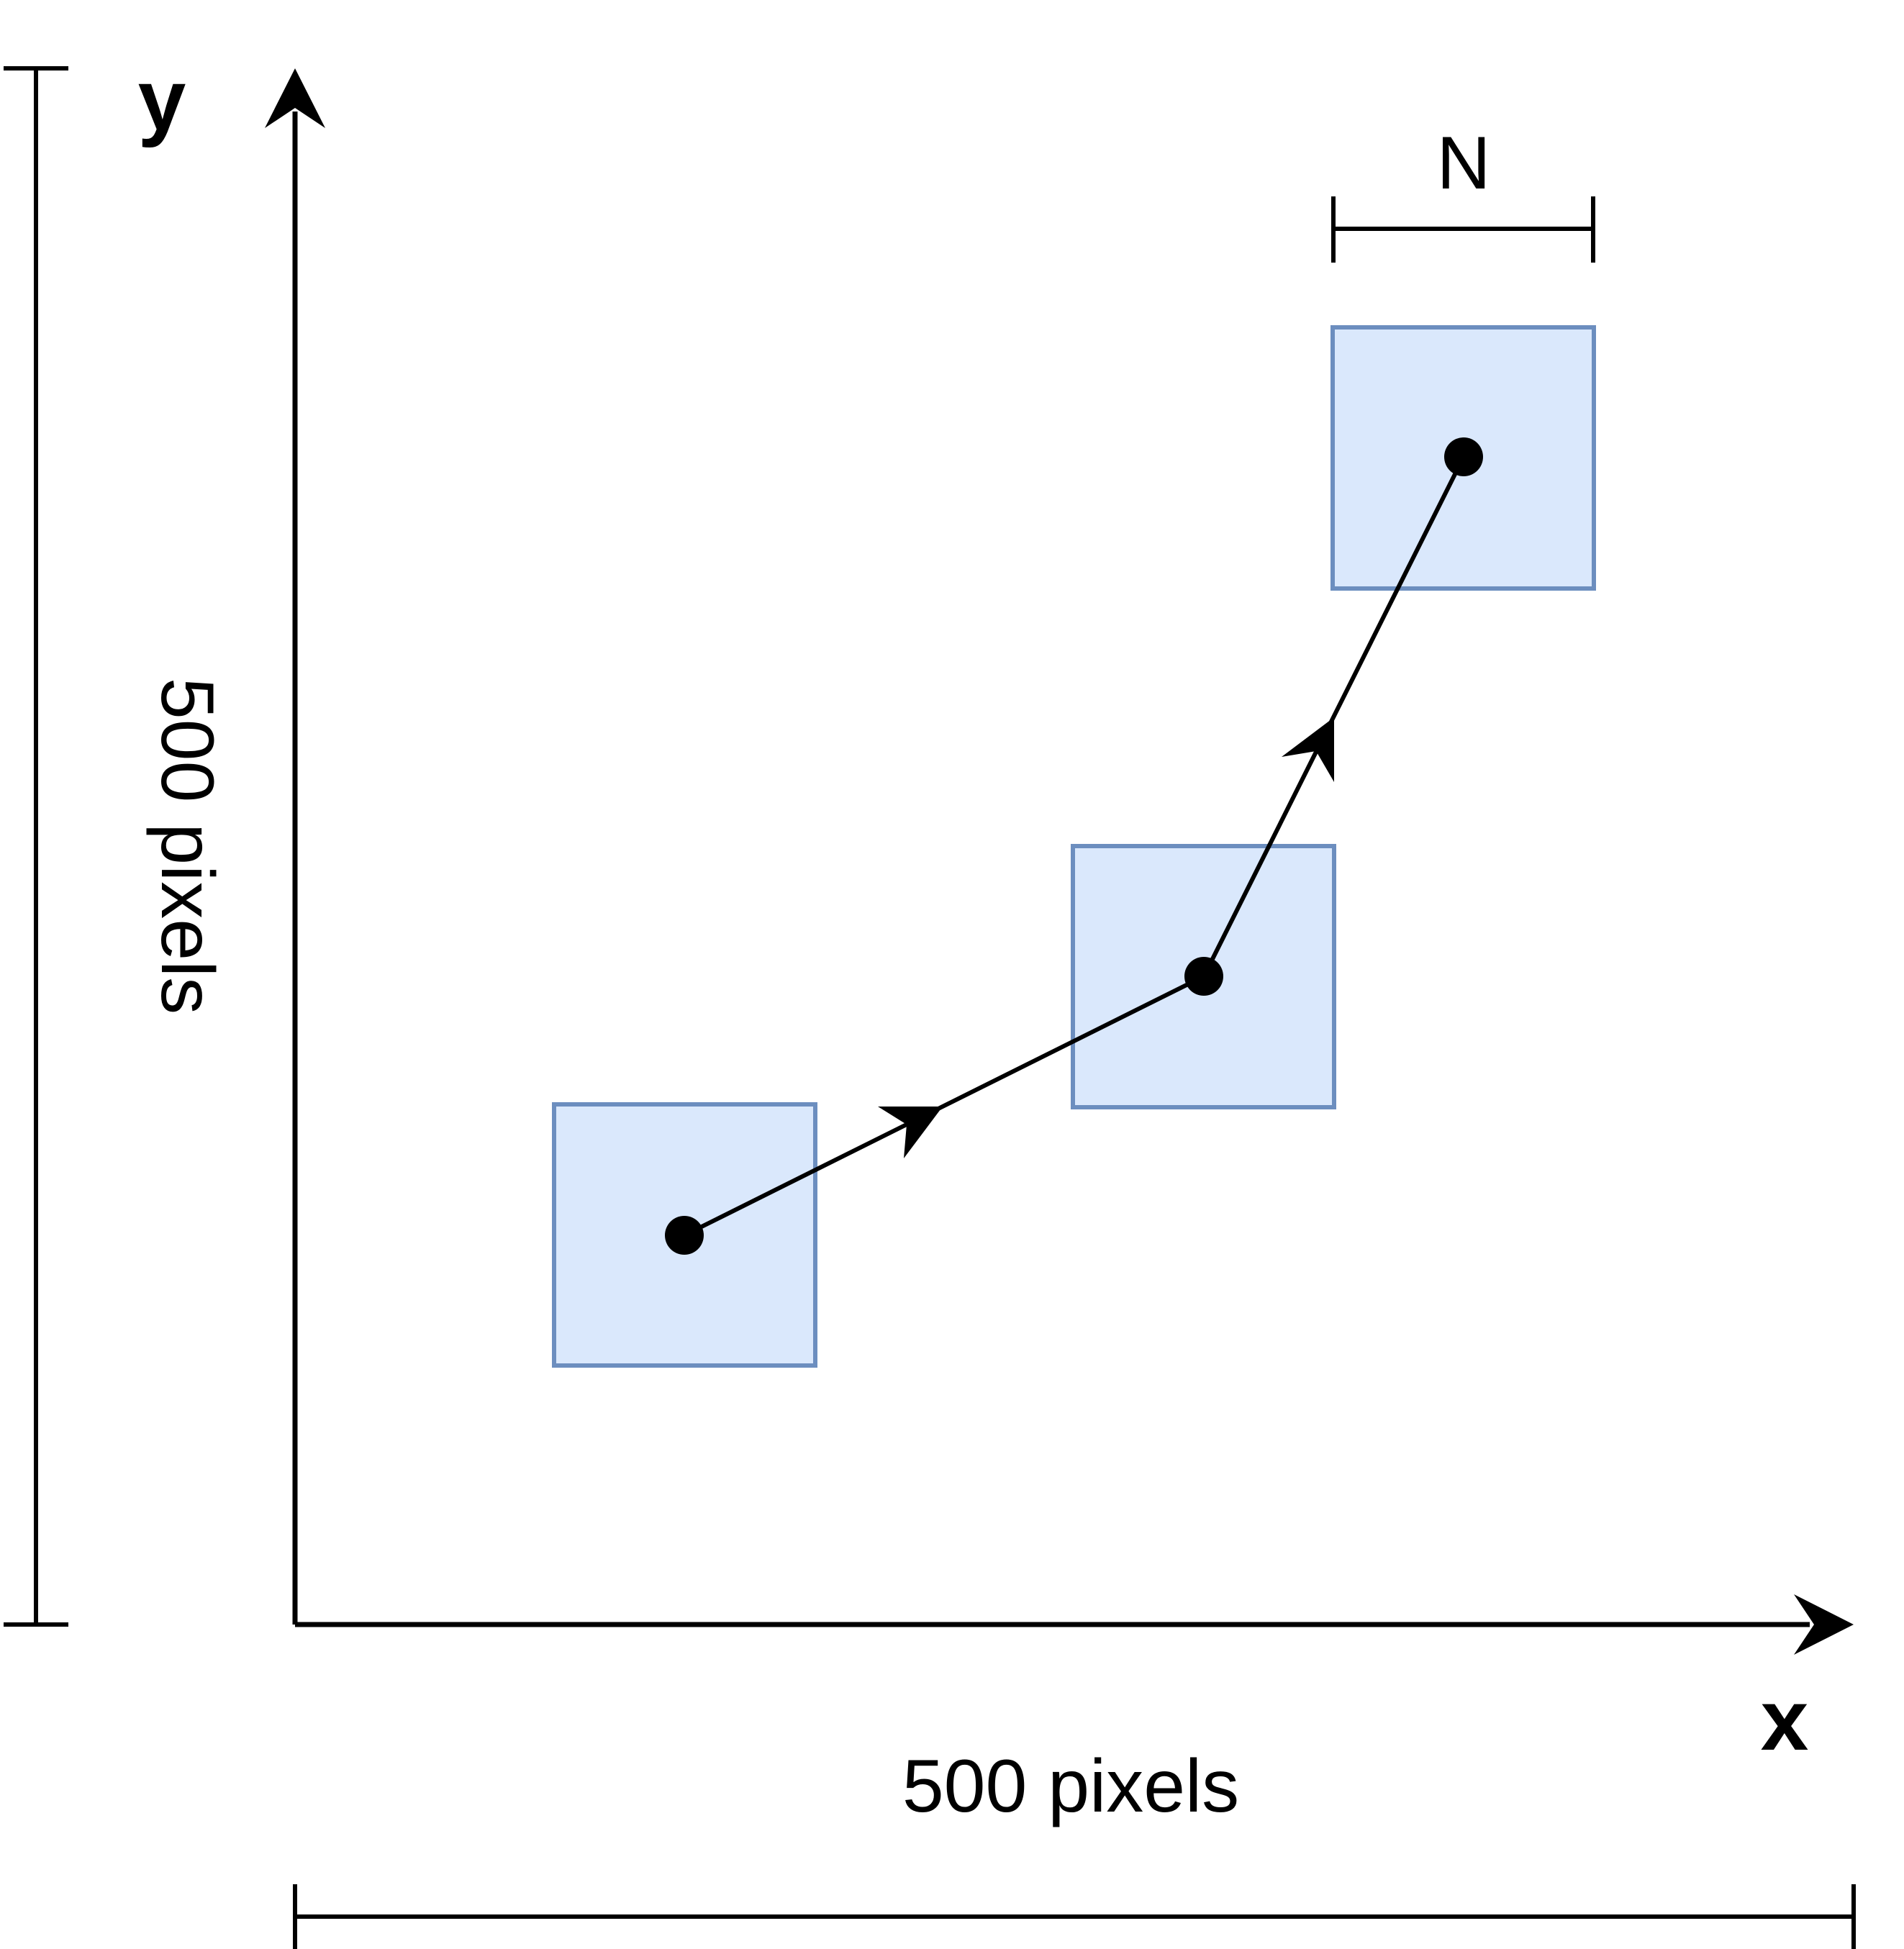  Describe the element at coordinates (295, 846) in the screenshot. I see `y-axis` at that location.